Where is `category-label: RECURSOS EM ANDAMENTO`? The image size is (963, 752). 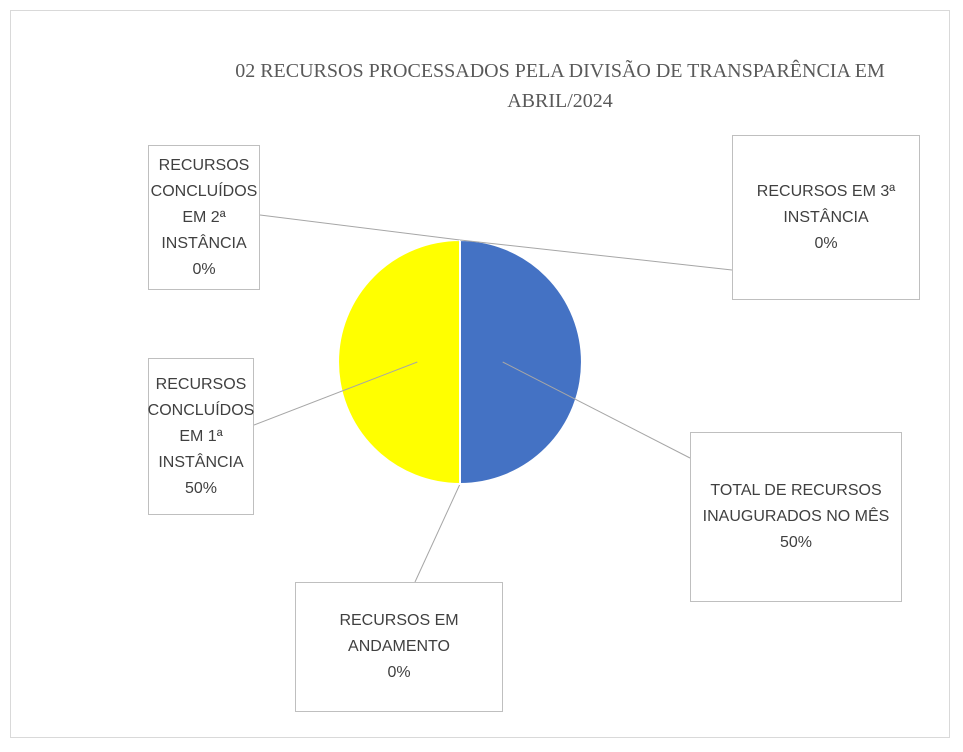 category-label: RECURSOS EM ANDAMENTO is located at coordinates (399, 633).